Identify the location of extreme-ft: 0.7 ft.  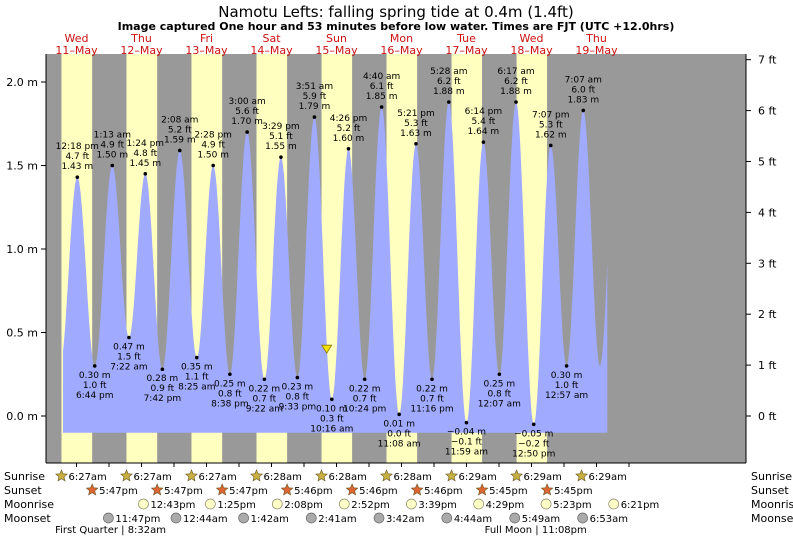
(365, 399).